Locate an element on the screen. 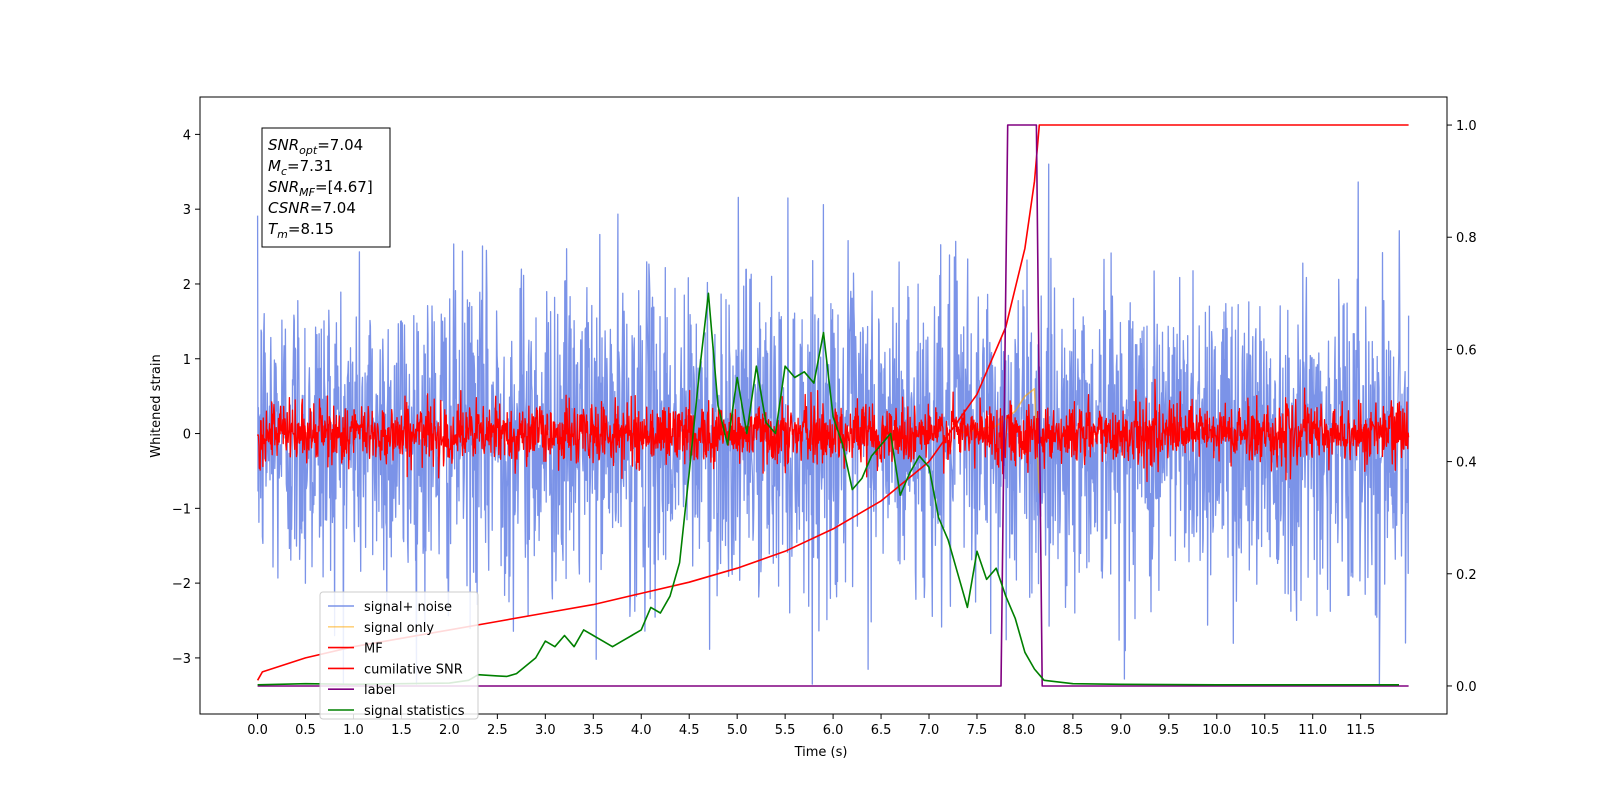 The width and height of the screenshot is (1600, 800). legend-label: cumilative SNR is located at coordinates (413, 669).